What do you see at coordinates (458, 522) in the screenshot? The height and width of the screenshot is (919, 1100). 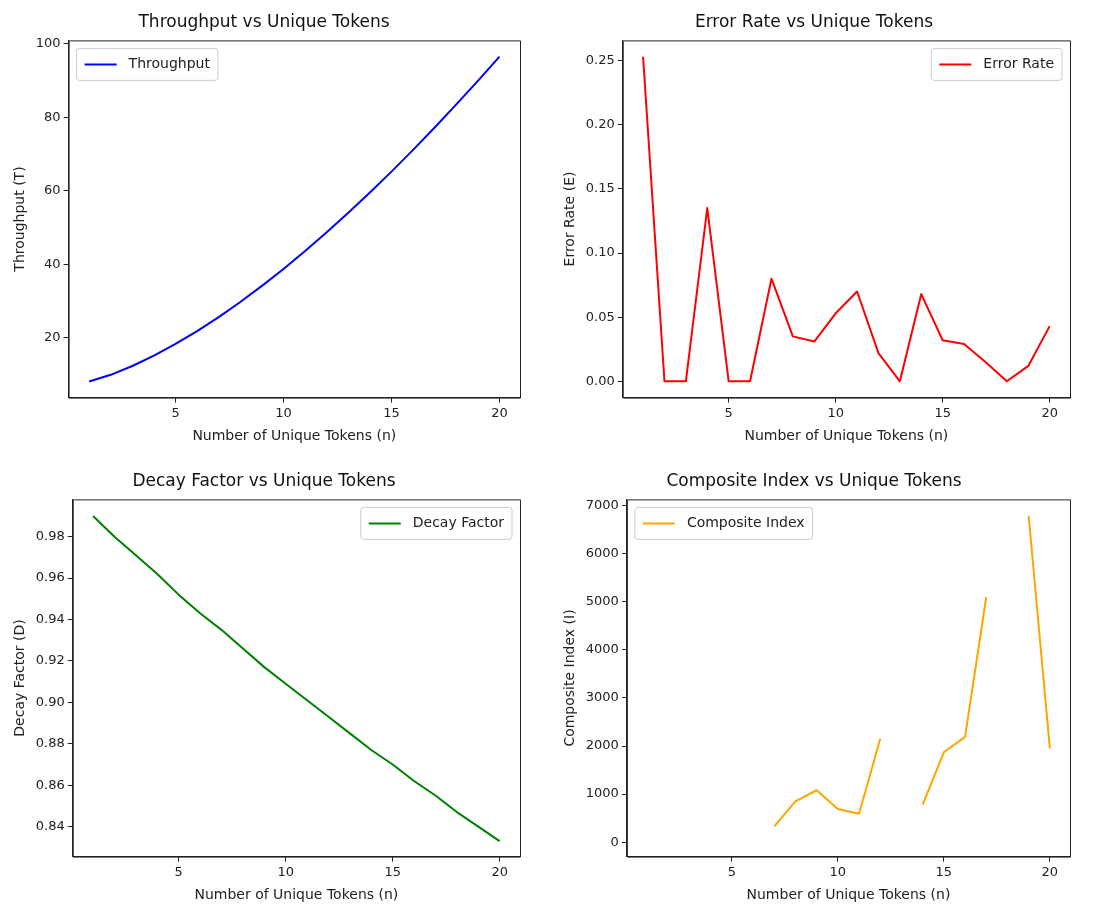 I see `legend-label: Decay Factor` at bounding box center [458, 522].